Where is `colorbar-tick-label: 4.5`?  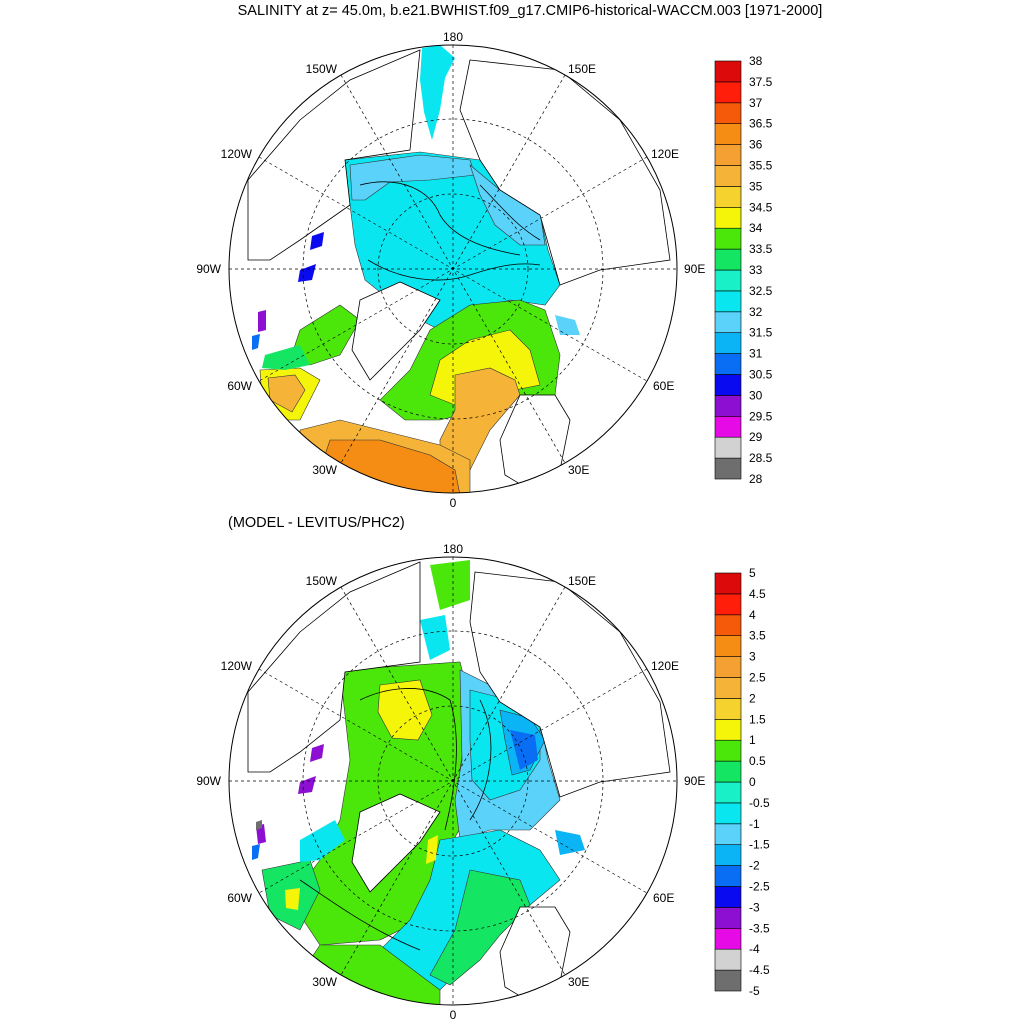
colorbar-tick-label: 4.5 is located at coordinates (757, 594).